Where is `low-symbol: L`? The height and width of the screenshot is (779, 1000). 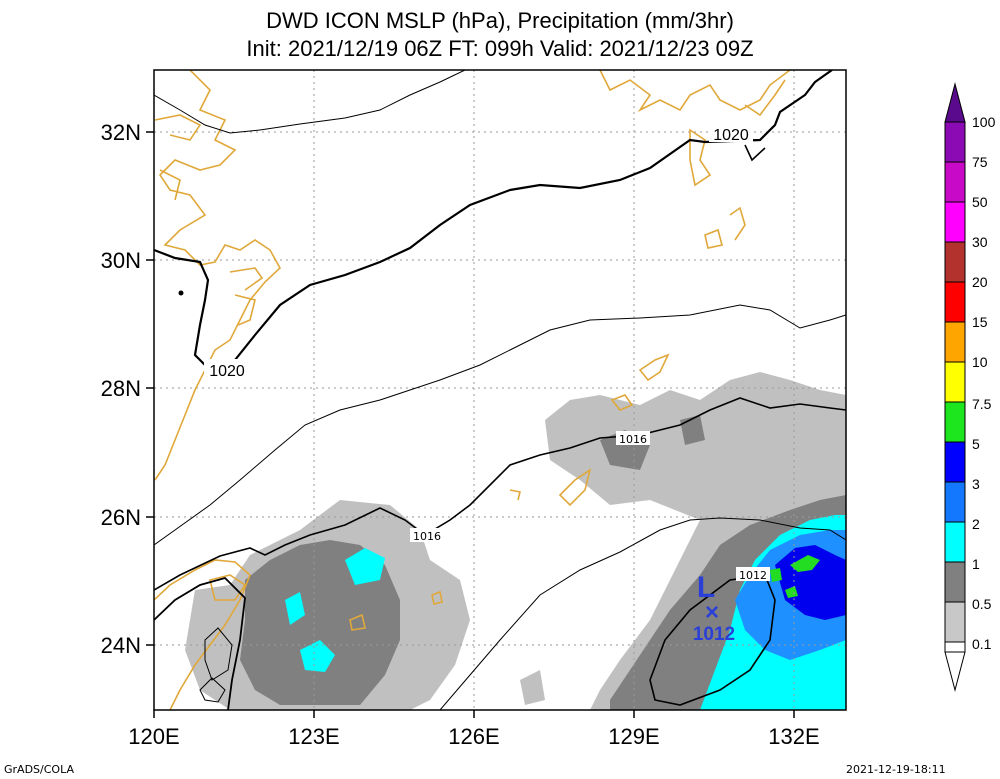
low-symbol: L is located at coordinates (706, 587).